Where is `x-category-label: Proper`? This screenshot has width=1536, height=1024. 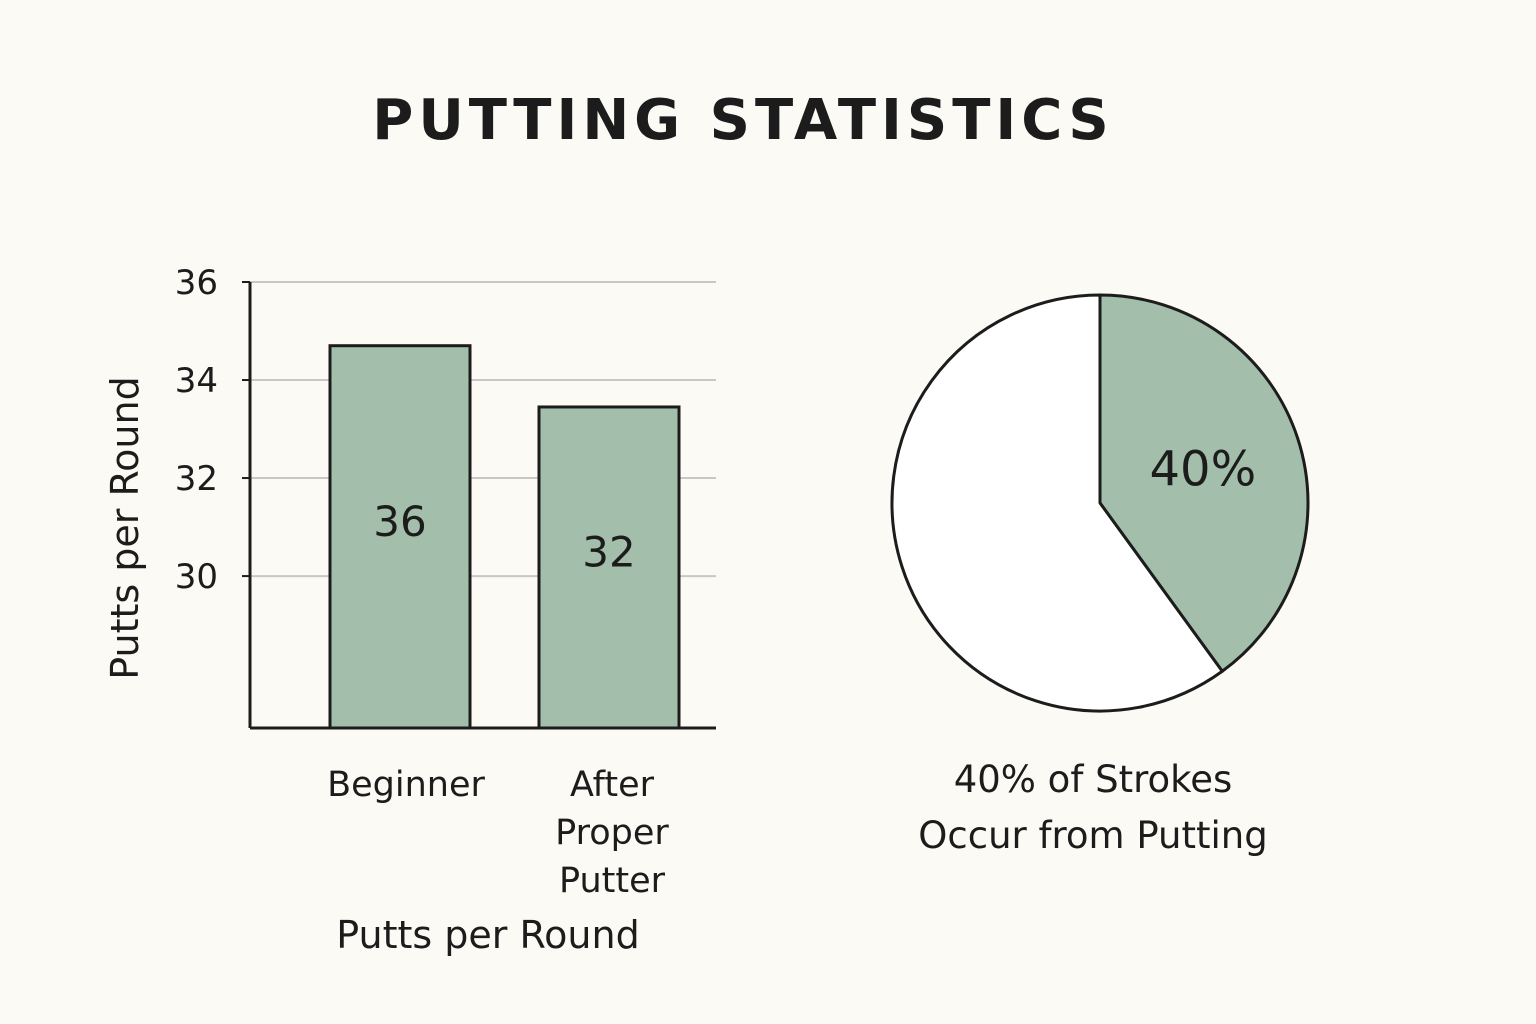 x-category-label: Proper is located at coordinates (612, 833).